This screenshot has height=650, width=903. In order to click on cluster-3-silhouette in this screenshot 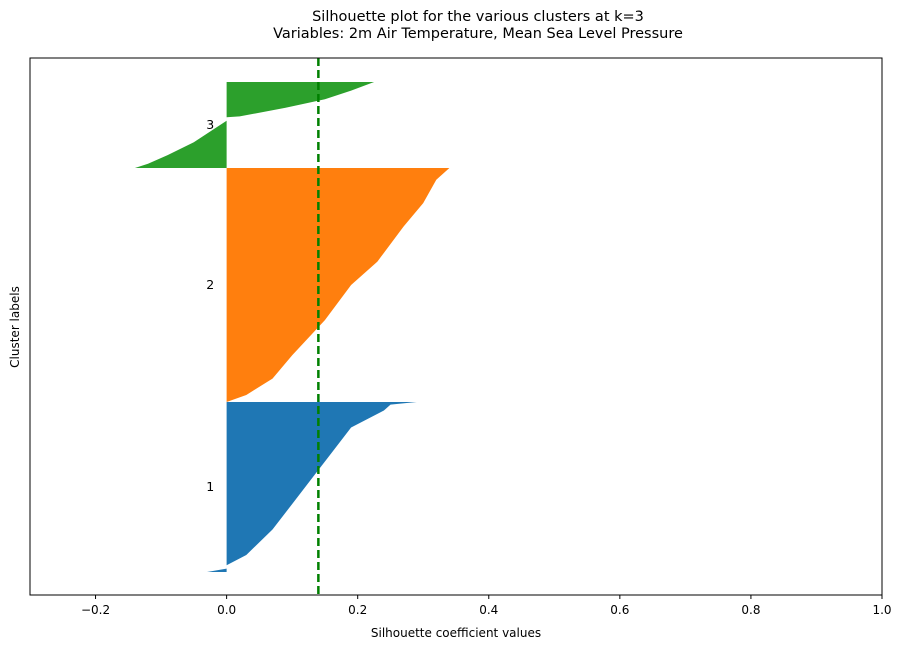, I will do `click(254, 125)`.